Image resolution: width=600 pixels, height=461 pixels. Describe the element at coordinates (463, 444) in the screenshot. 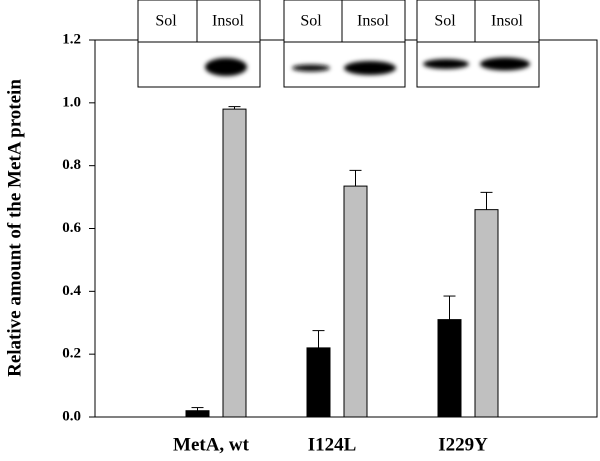

I see `x-tick-label: I229Y` at that location.